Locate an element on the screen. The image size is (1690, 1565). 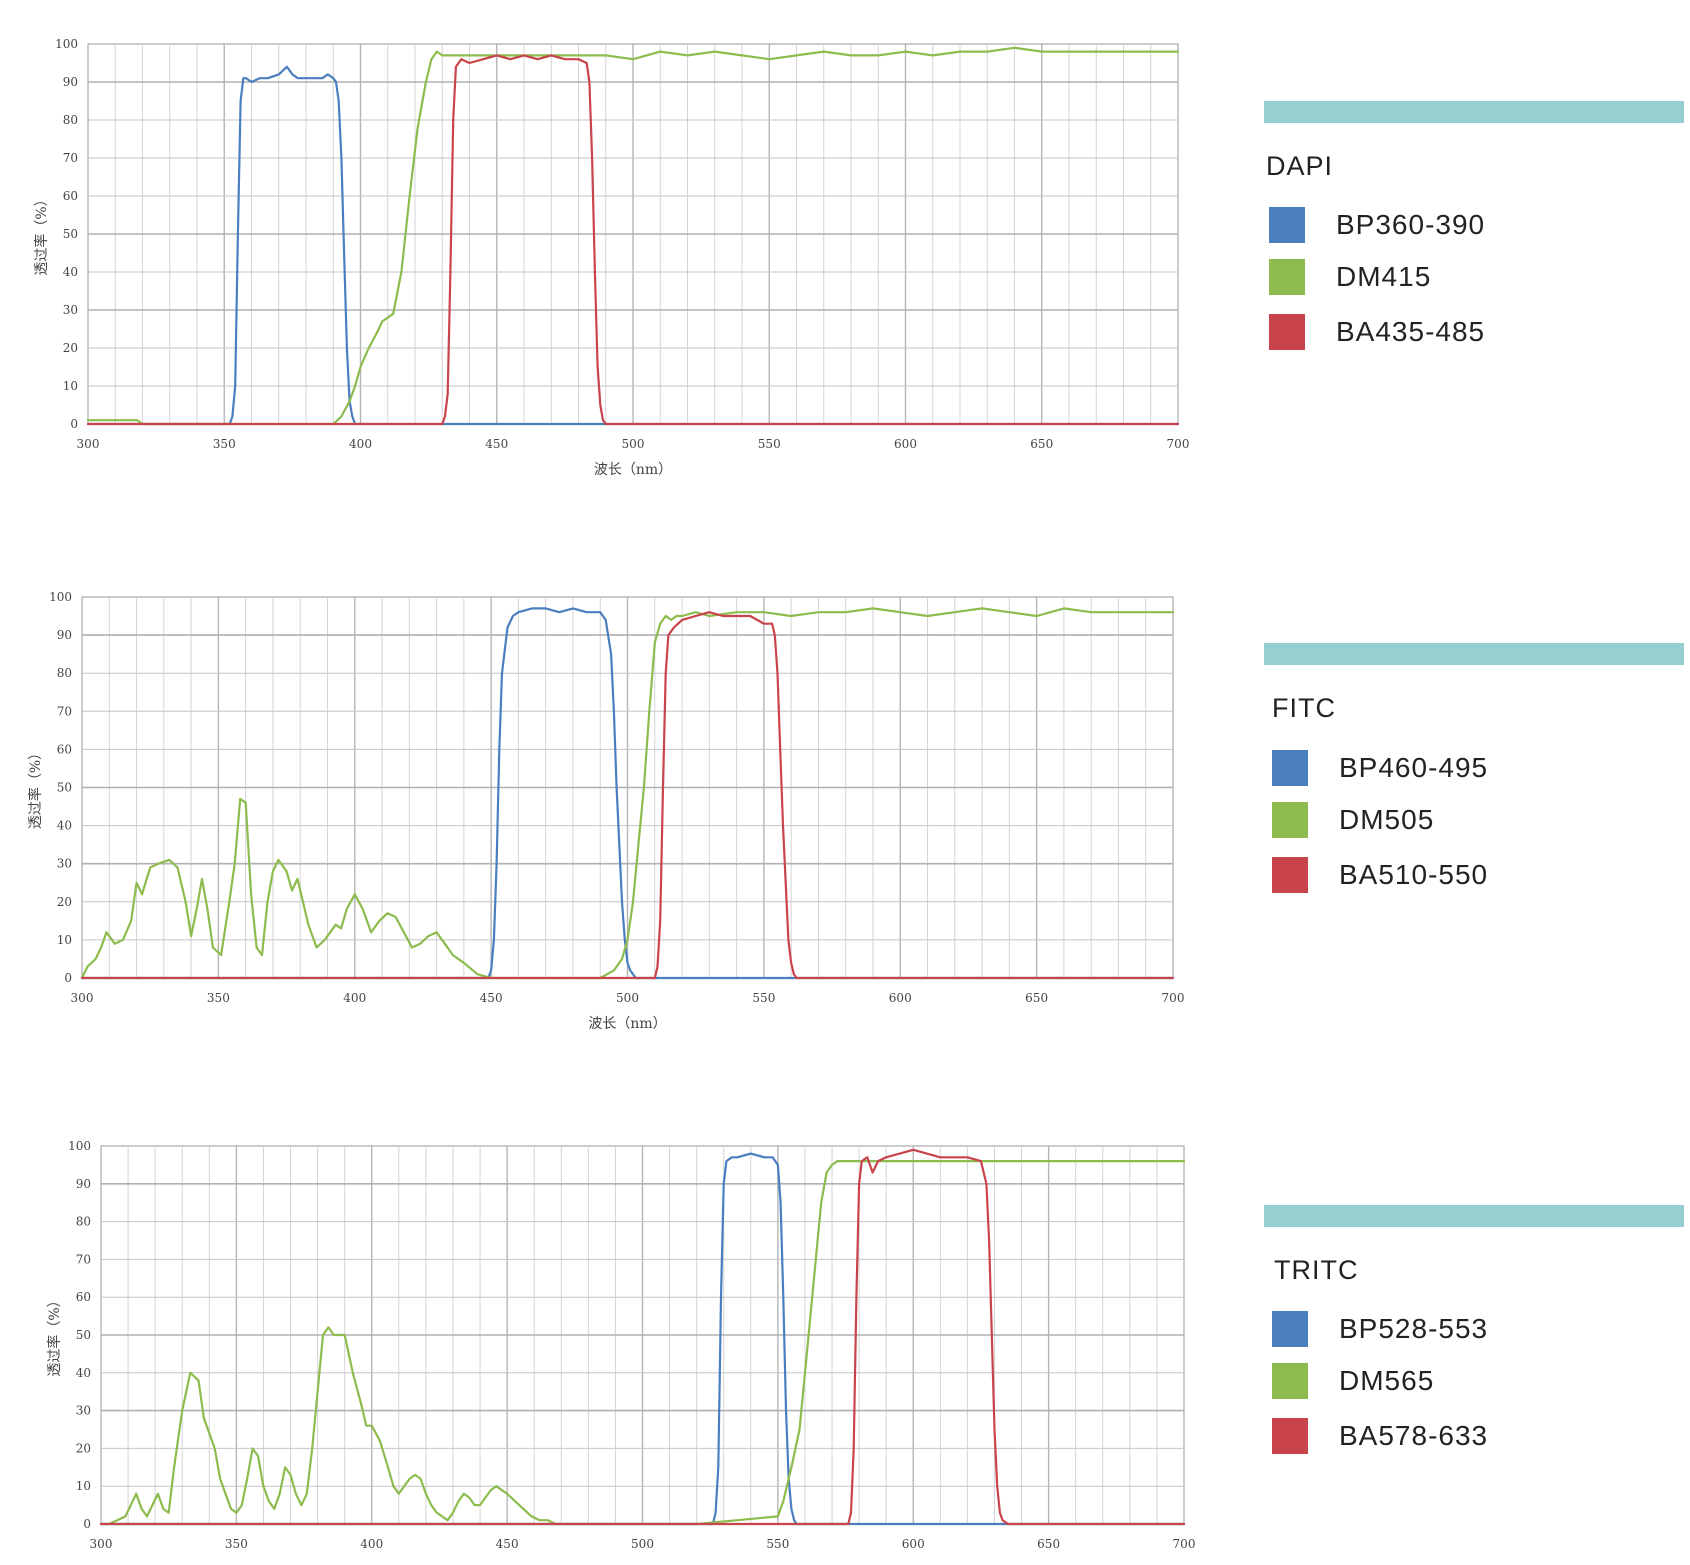
legend-label: BP360-390 is located at coordinates (1411, 224).